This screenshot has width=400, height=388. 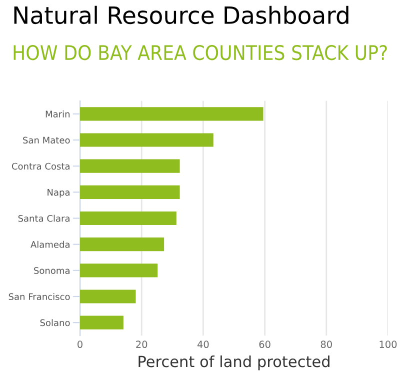 I want to click on y-tick-label: Marin, so click(x=58, y=114).